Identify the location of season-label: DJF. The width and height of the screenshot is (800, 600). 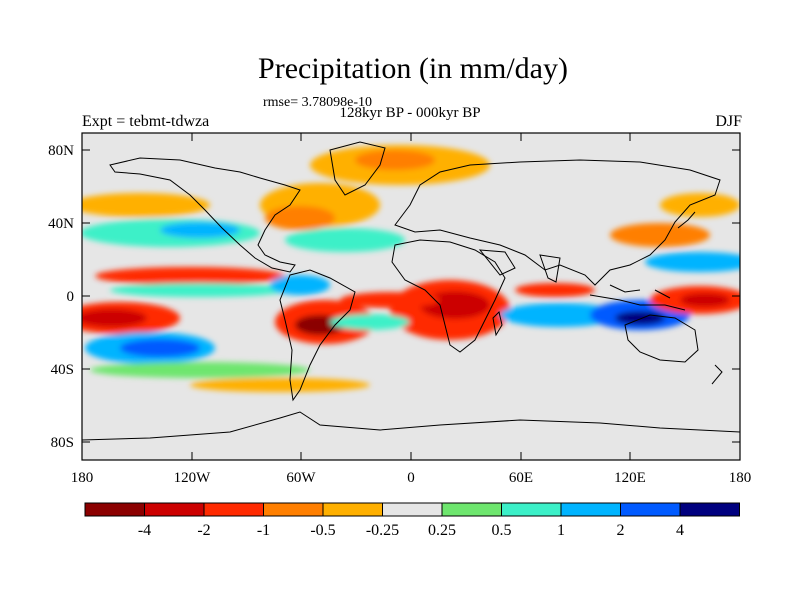
(728, 121).